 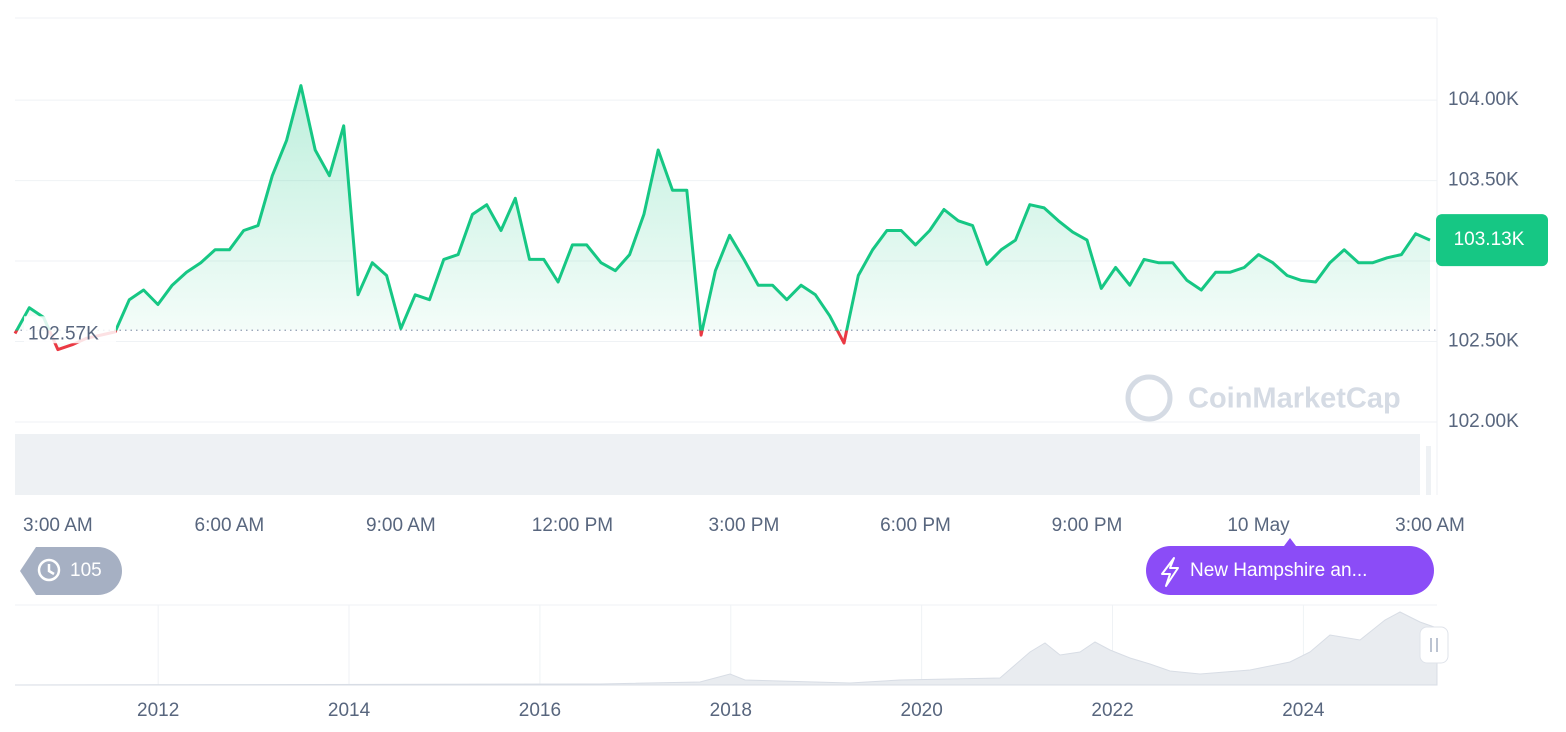 I want to click on navigator-tick-label: 2016, so click(x=540, y=710).